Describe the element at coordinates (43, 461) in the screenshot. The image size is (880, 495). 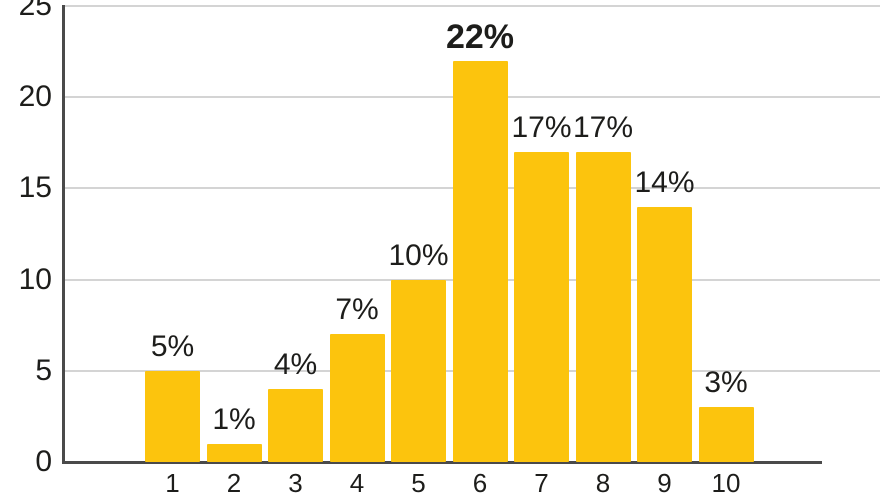
I see `y-axis-tick-label: 0` at that location.